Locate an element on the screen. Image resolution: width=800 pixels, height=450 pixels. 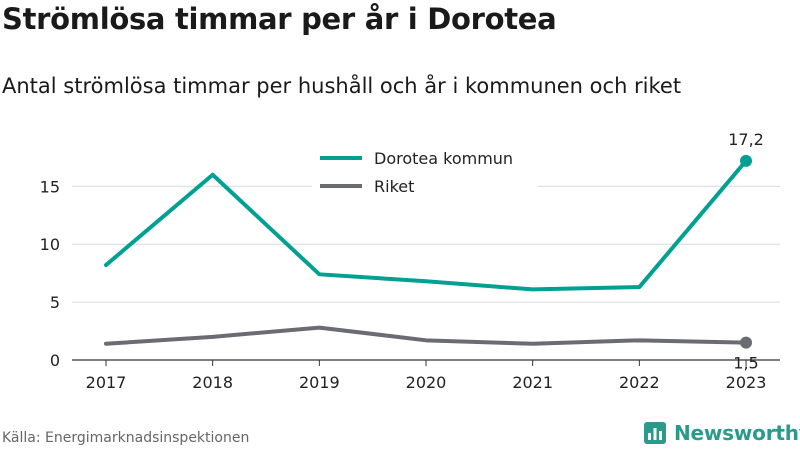
legend-background is located at coordinates (425, 171).